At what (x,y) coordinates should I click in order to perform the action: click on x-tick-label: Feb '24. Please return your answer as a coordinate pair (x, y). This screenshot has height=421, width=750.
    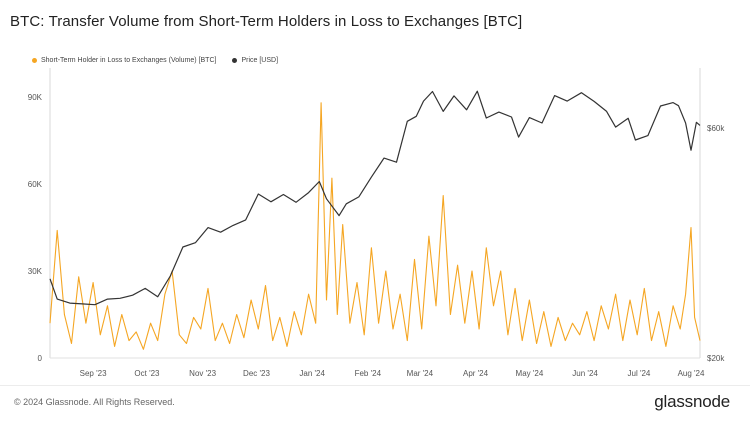
    Looking at the image, I should click on (368, 373).